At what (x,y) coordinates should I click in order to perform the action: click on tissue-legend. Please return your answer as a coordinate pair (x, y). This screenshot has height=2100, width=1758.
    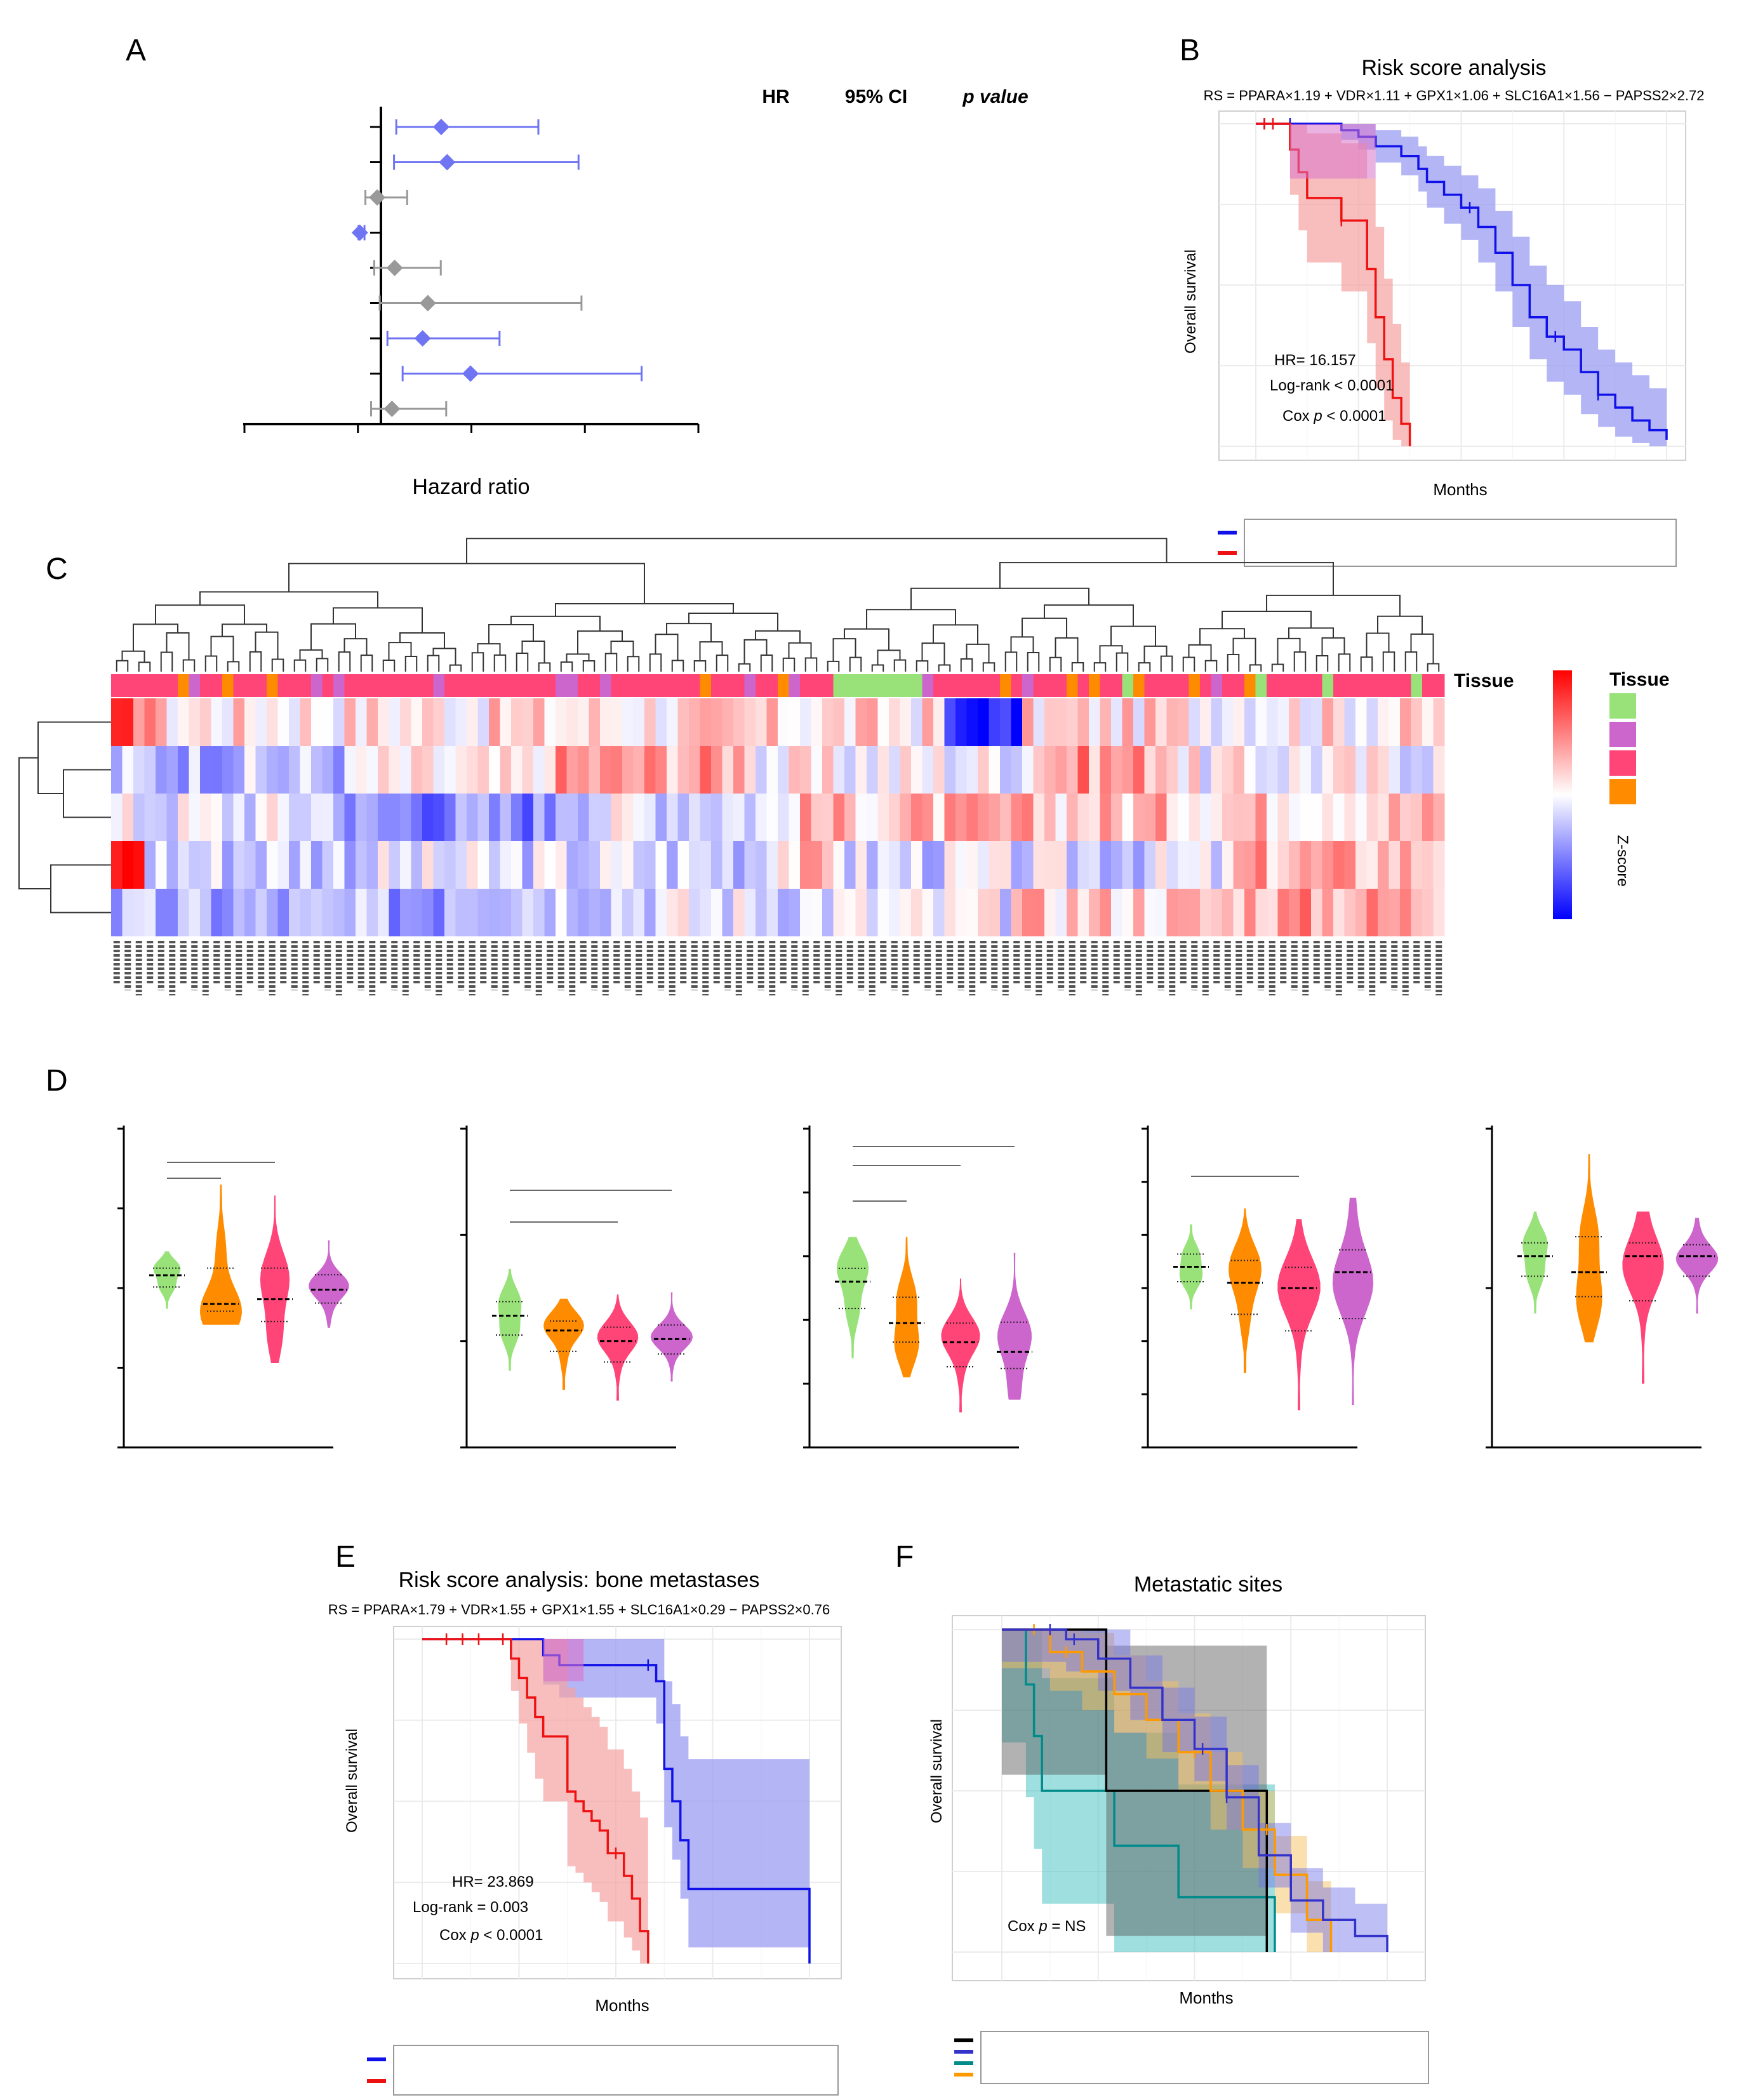
    Looking at the image, I should click on (1622, 748).